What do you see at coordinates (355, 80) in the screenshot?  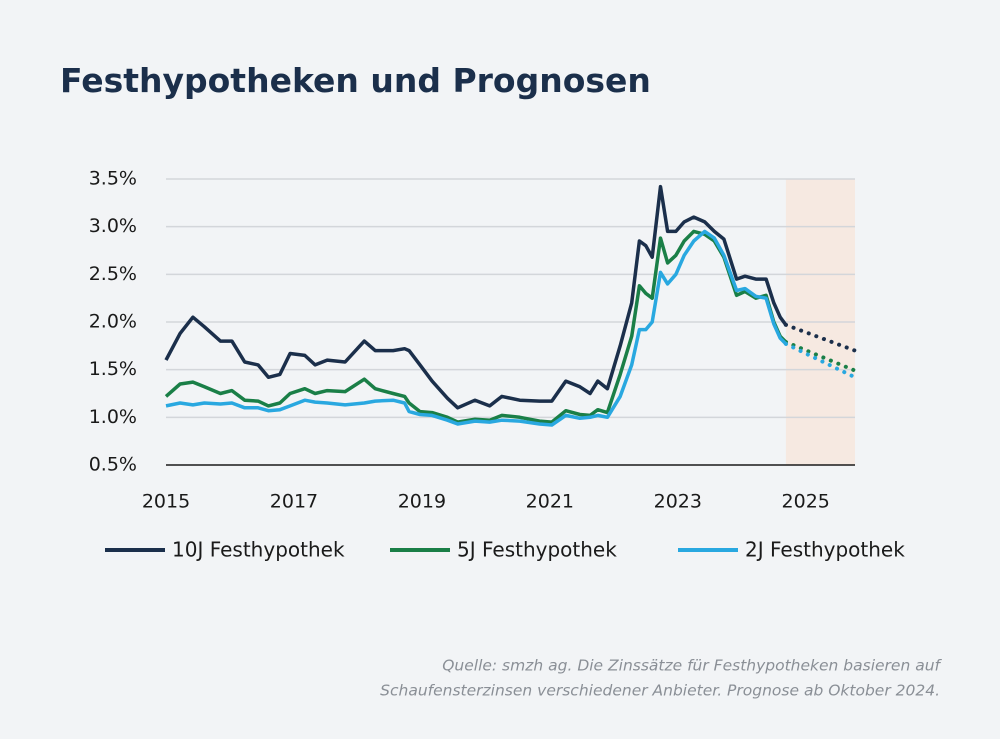 I see `chart-title: Festhypotheken und Prognosen` at bounding box center [355, 80].